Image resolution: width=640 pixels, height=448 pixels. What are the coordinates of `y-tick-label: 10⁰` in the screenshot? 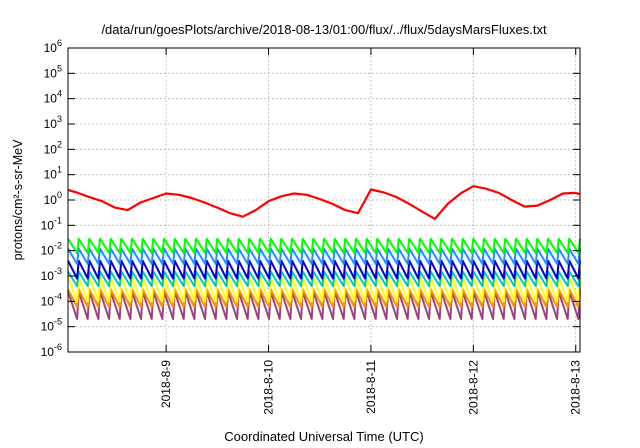 It's located at (53, 198).